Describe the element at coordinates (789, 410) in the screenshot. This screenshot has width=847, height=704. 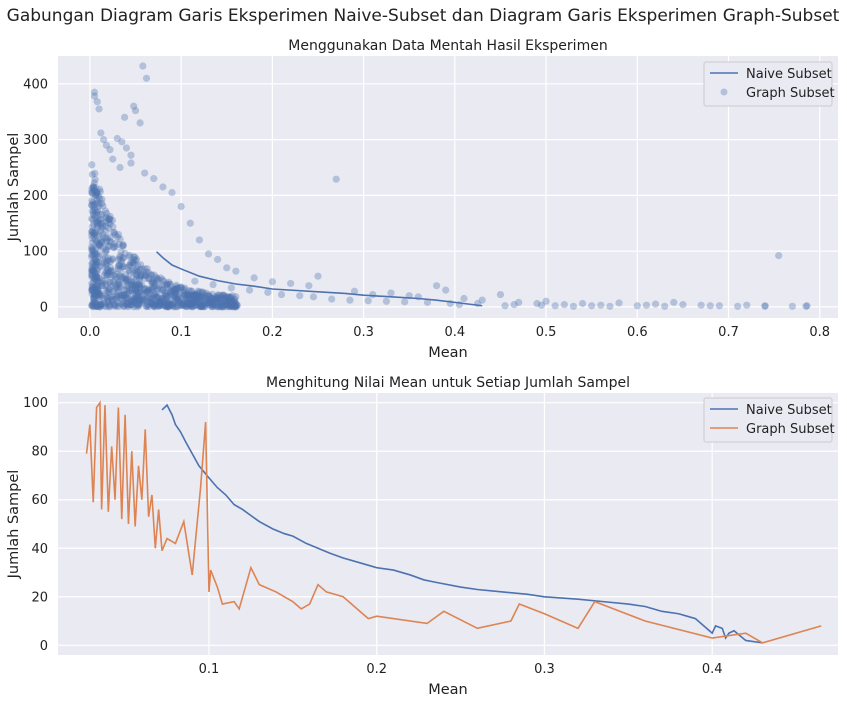
I see `legend-label-naive: Naive Subset` at that location.